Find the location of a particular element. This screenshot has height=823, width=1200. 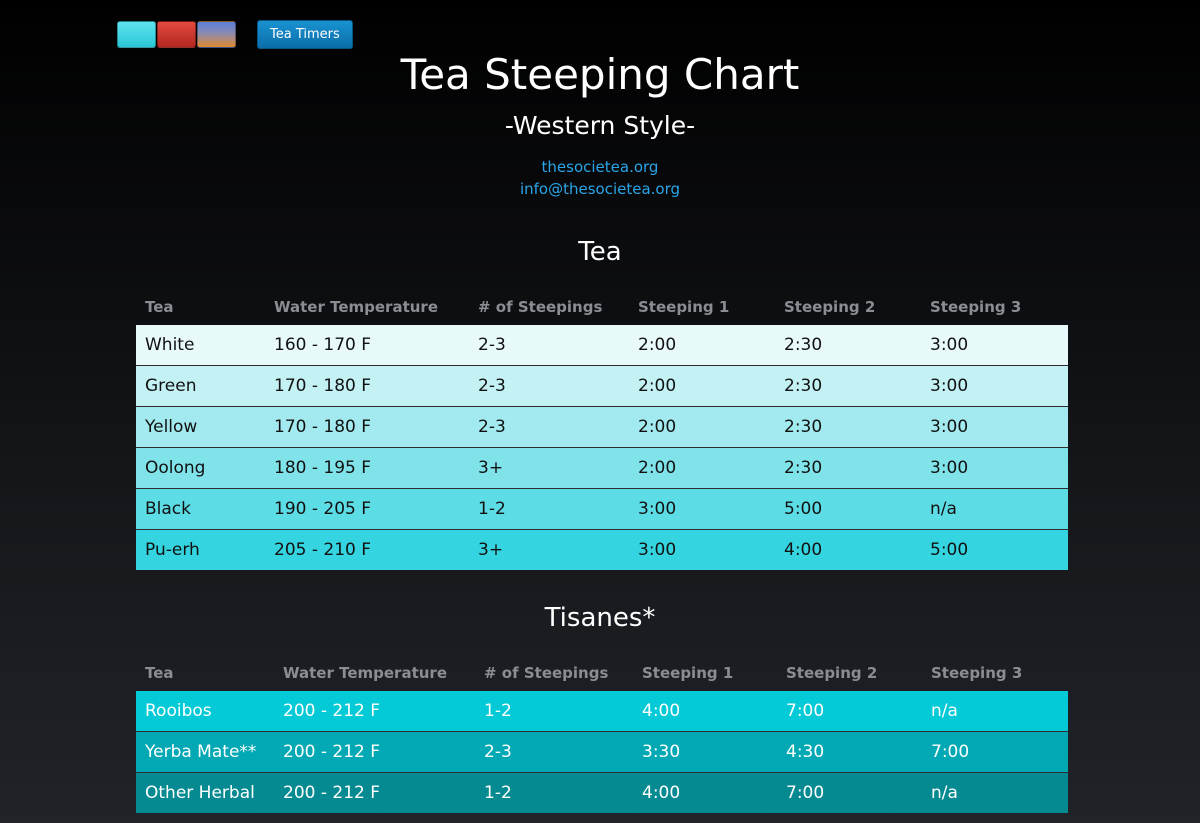

theme-swatch-sunset is located at coordinates (216, 34).